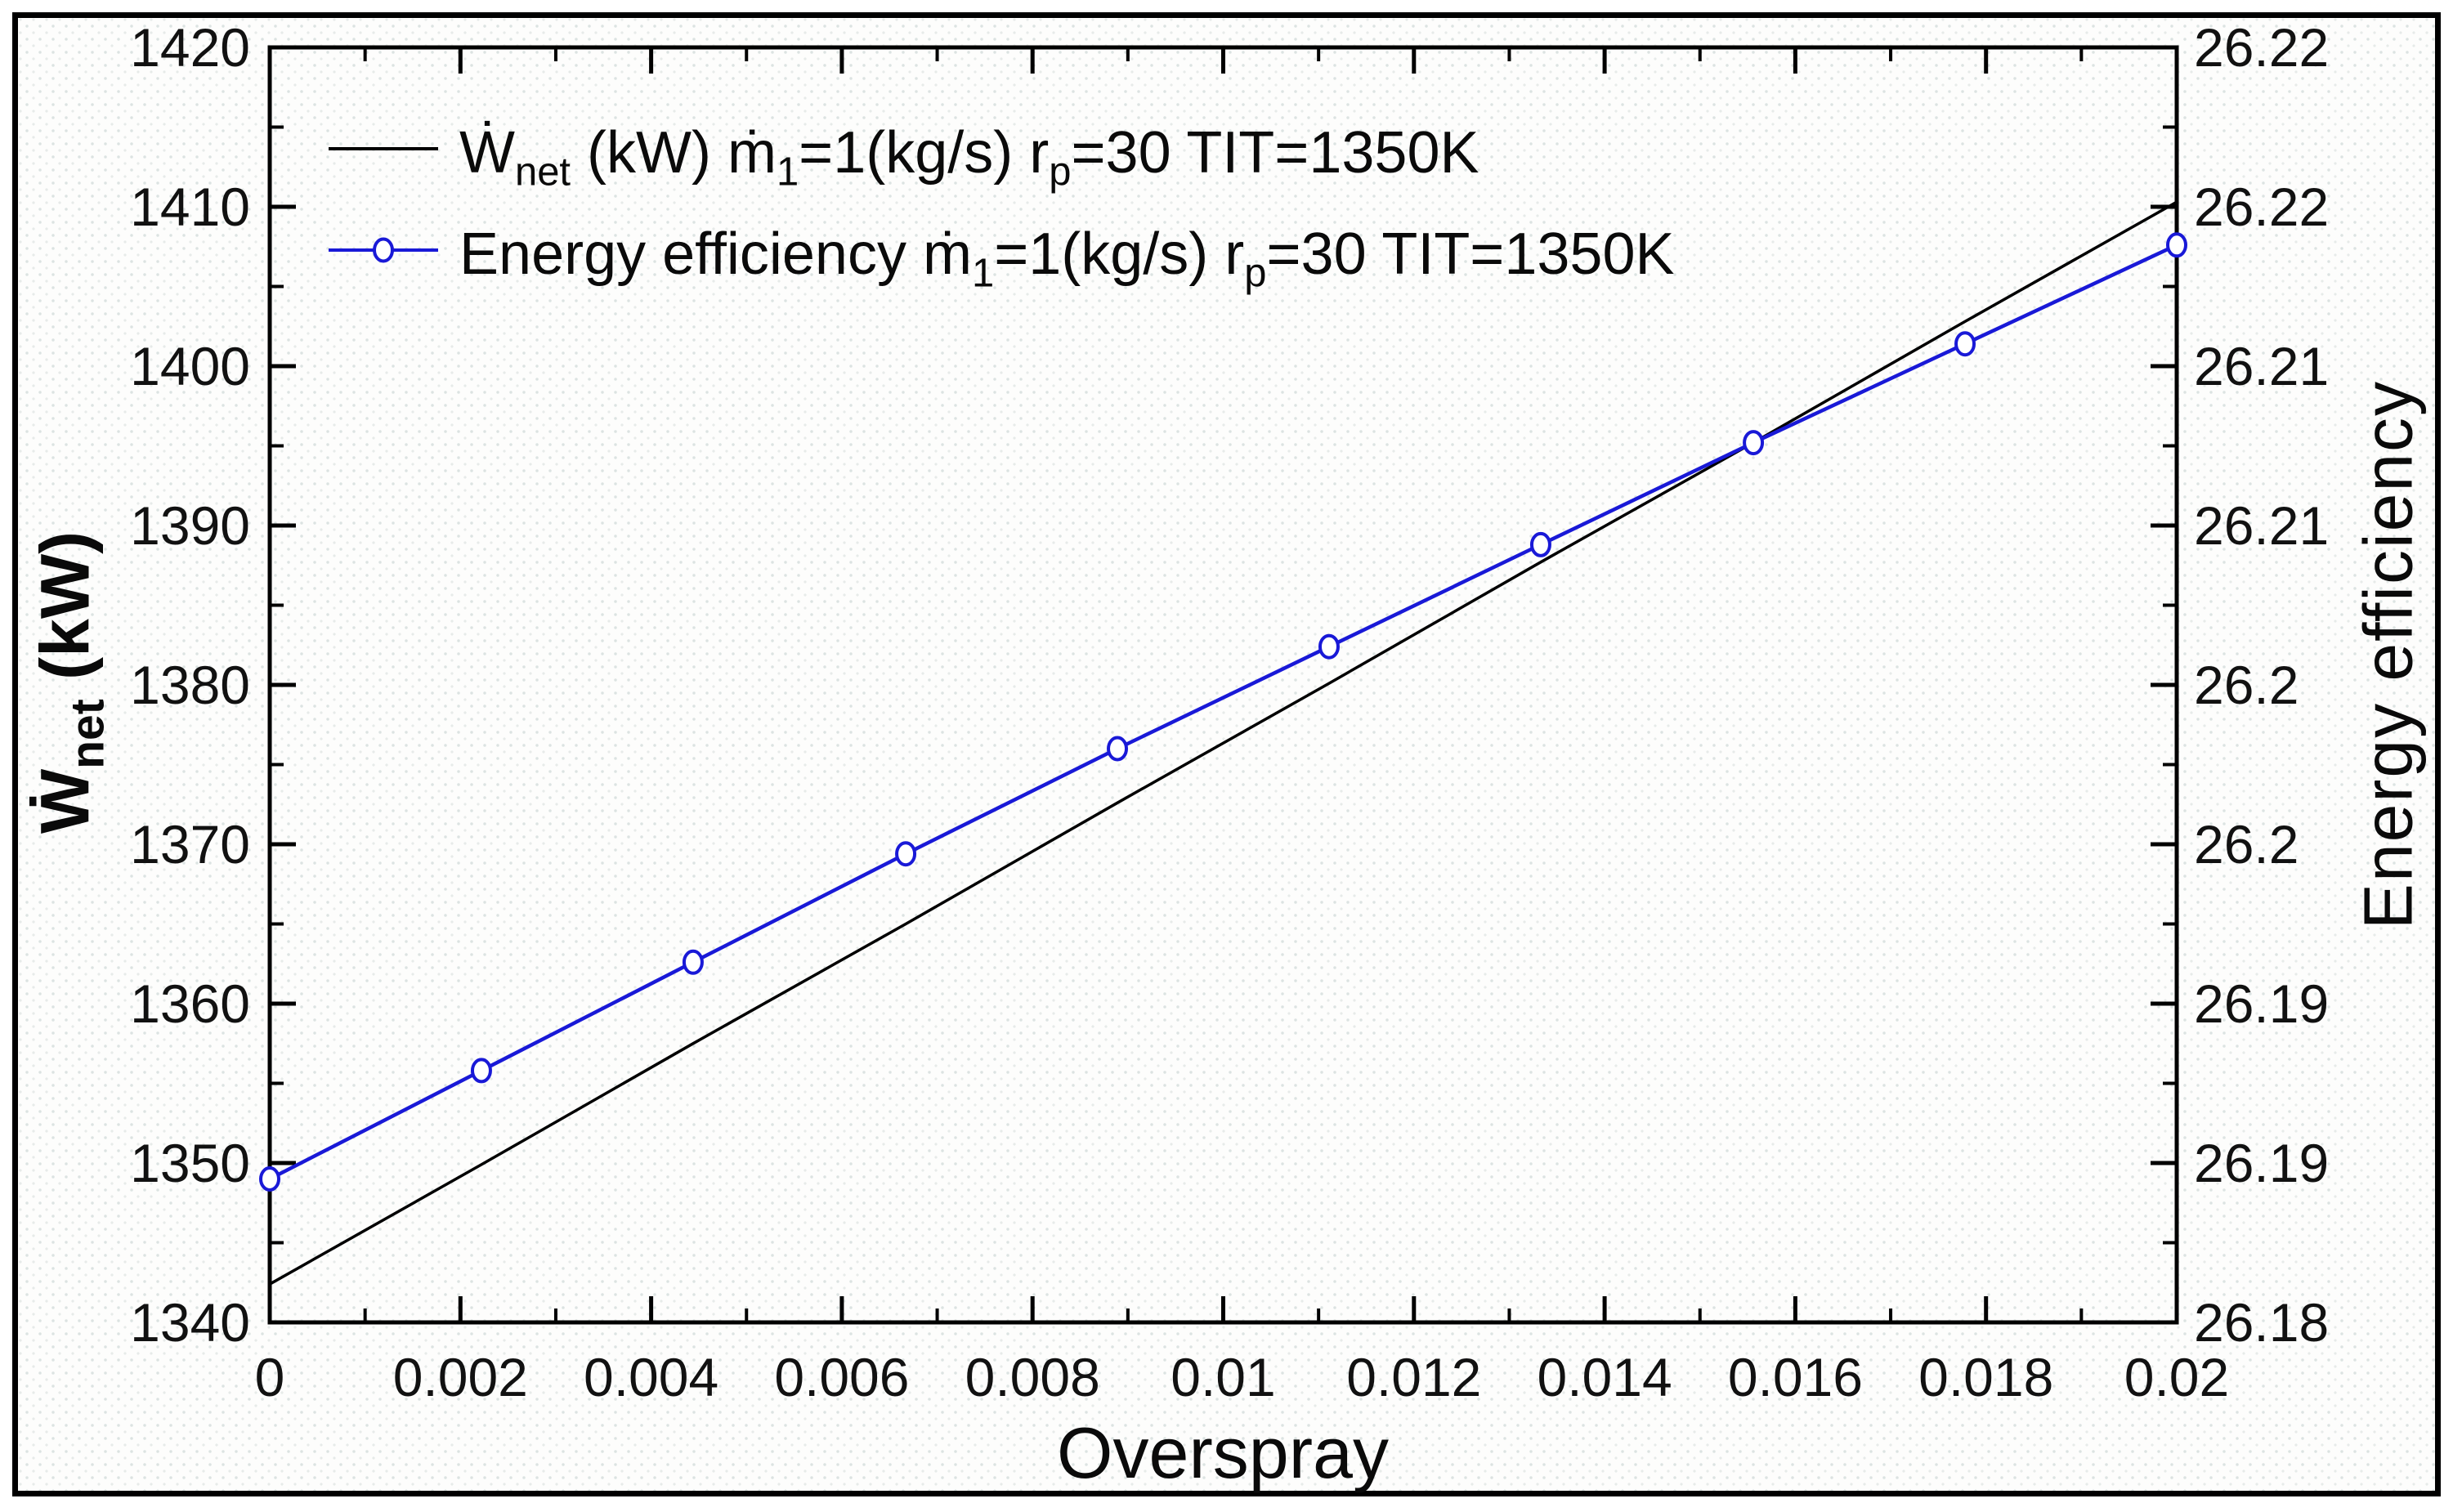  Describe the element at coordinates (1223, 1377) in the screenshot. I see `x-tick-label: 0.01` at that location.